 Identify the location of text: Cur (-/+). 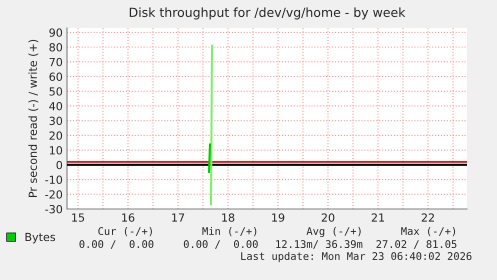
(125, 231).